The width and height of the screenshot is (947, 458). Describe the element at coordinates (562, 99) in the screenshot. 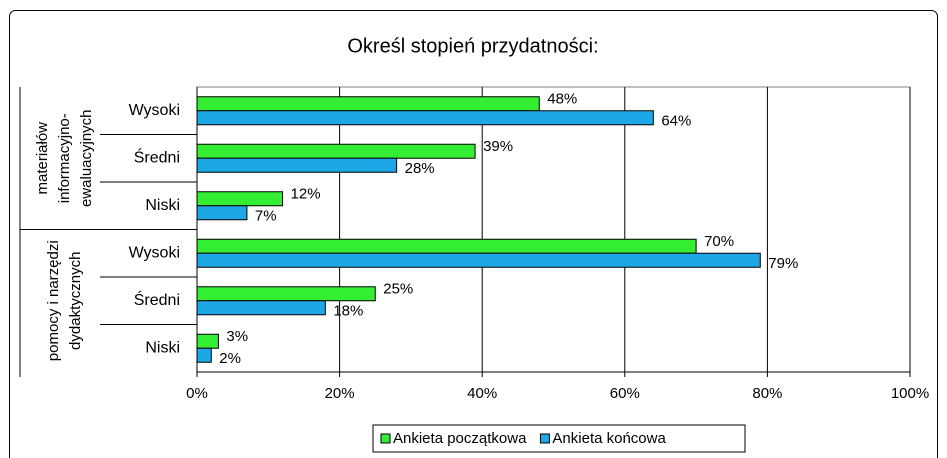

I see `data-label: 48%` at that location.